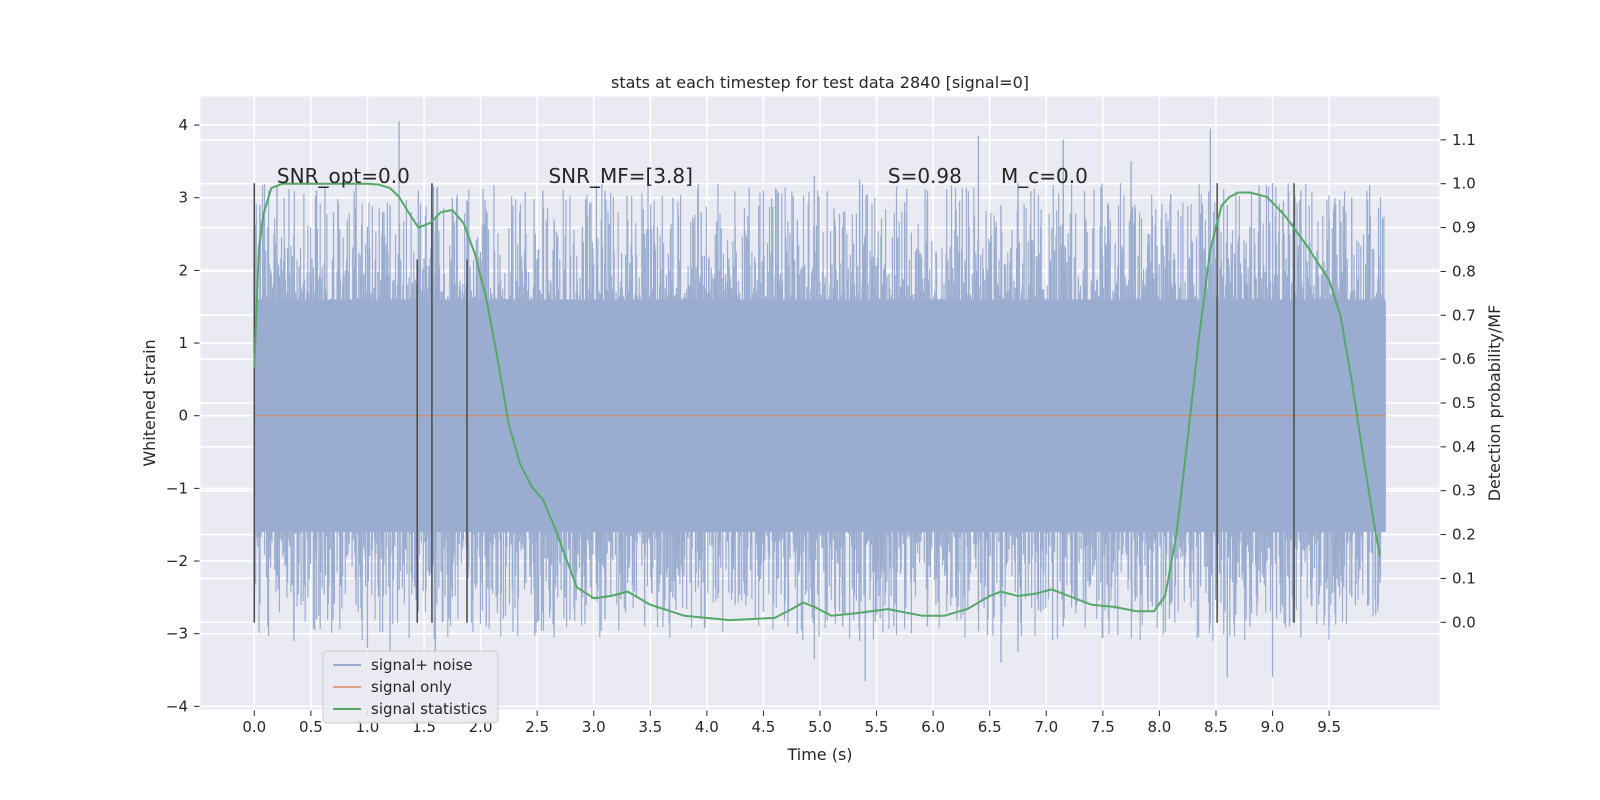  I want to click on x-tick-label: 8.0, so click(1159, 727).